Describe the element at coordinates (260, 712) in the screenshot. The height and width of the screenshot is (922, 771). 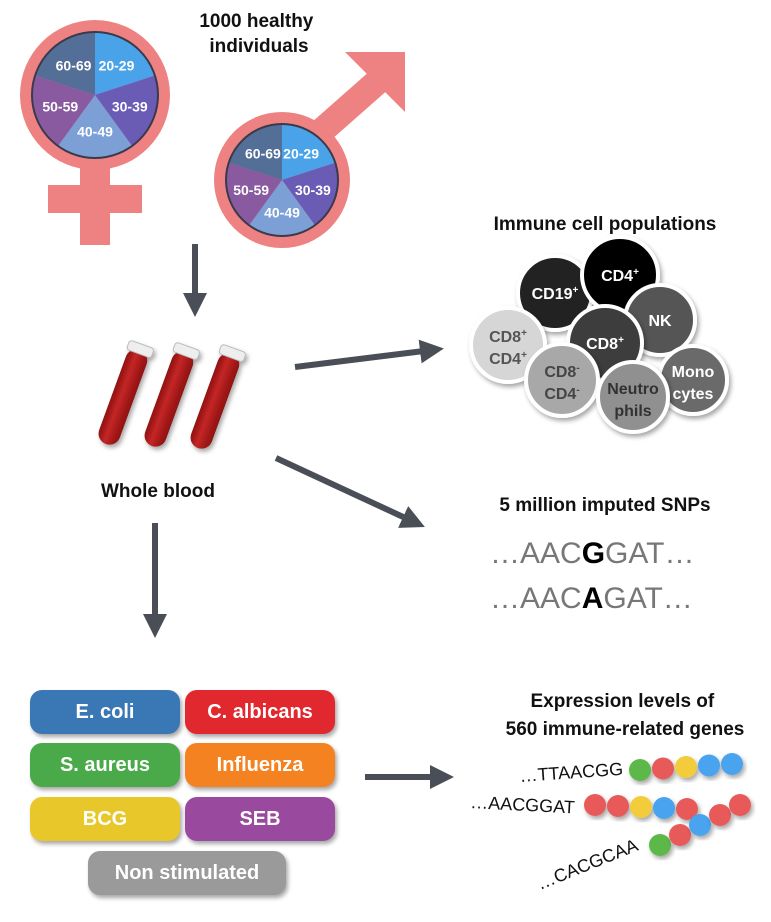
I see `stimulus-c-albicans: C. albicans` at that location.